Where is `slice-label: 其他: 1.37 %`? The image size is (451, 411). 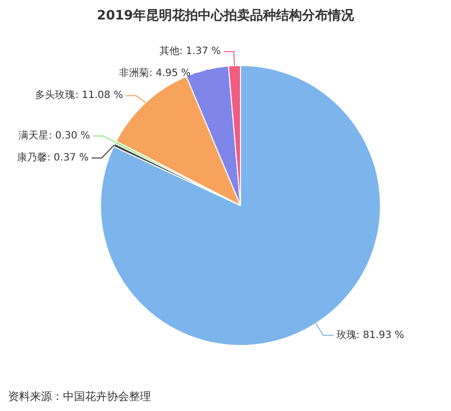
slice-label: 其他: 1.37 % is located at coordinates (190, 51).